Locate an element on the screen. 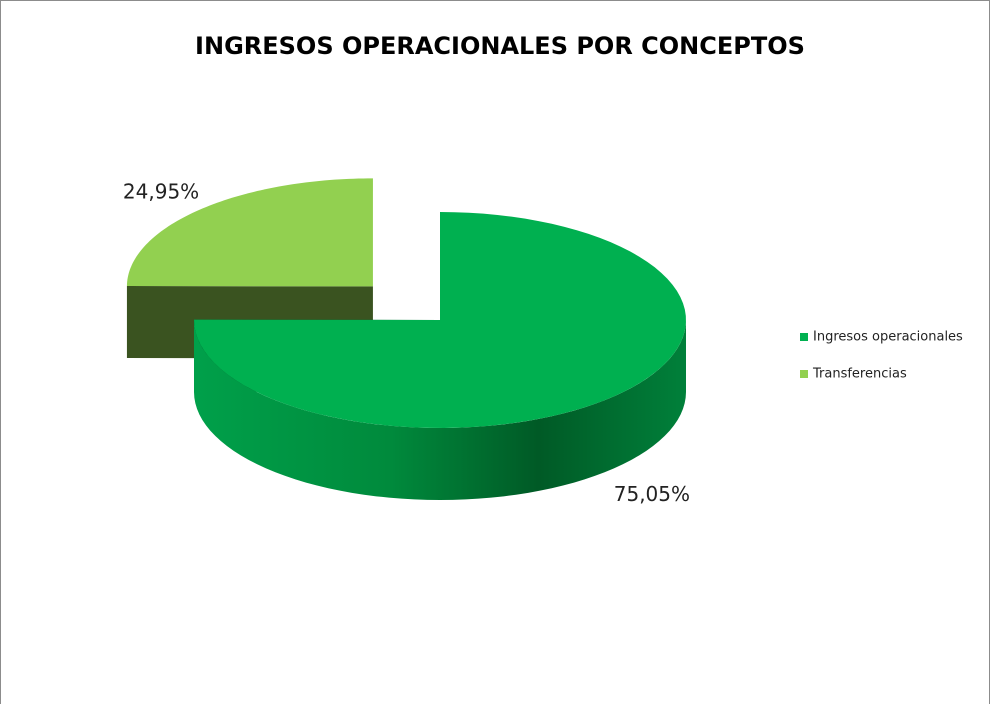  data-label: 24,95% is located at coordinates (161, 192).